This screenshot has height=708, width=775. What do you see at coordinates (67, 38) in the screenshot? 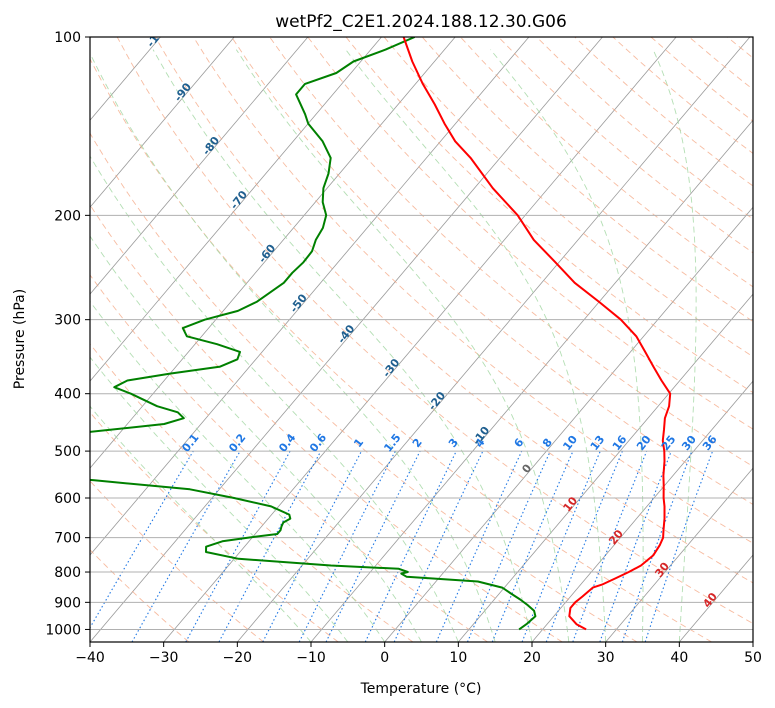
I see `y-tick-label: 100` at bounding box center [67, 38].